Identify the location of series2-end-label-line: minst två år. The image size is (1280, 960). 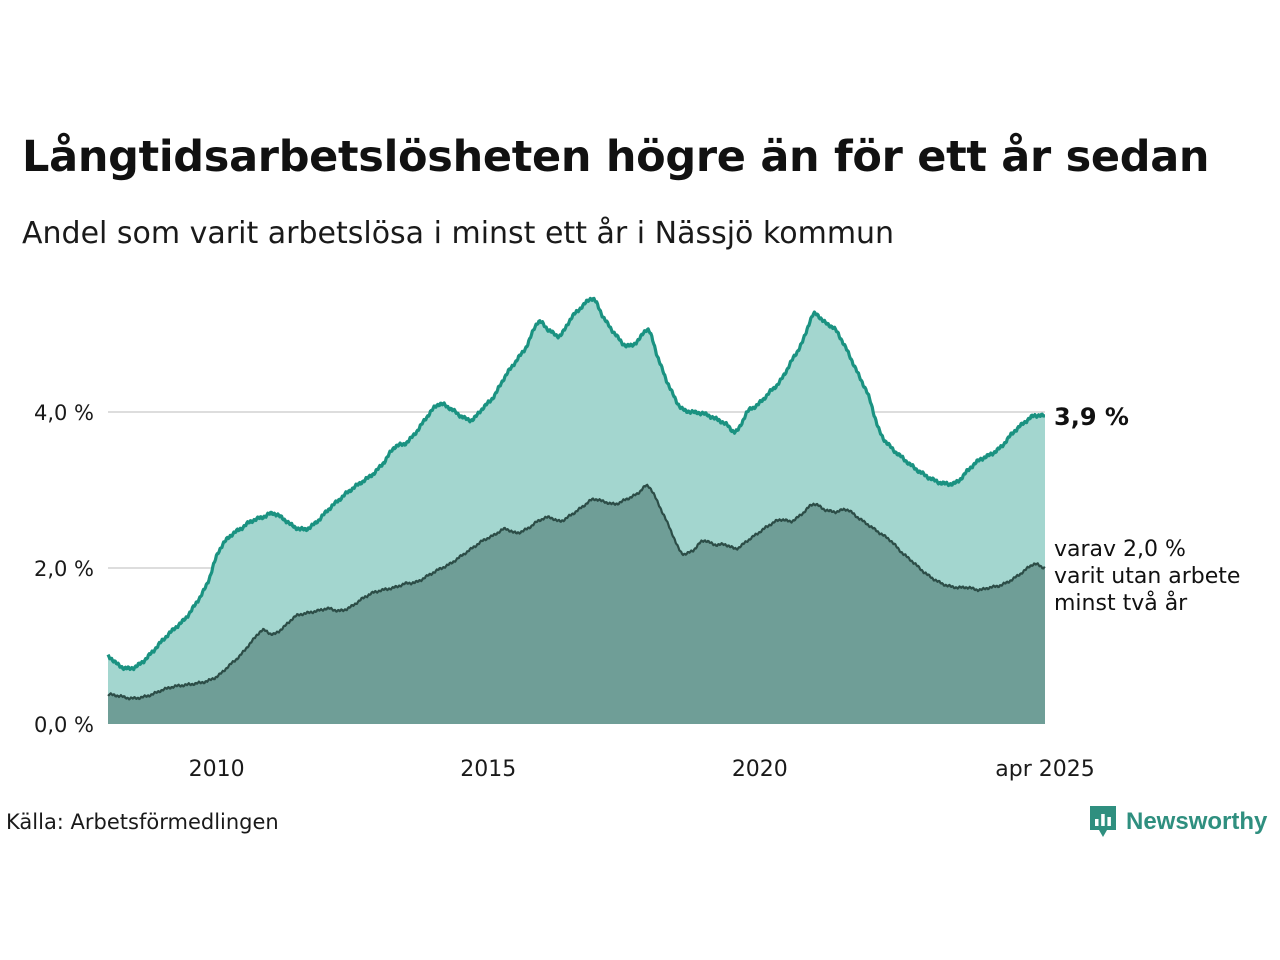
(1121, 603).